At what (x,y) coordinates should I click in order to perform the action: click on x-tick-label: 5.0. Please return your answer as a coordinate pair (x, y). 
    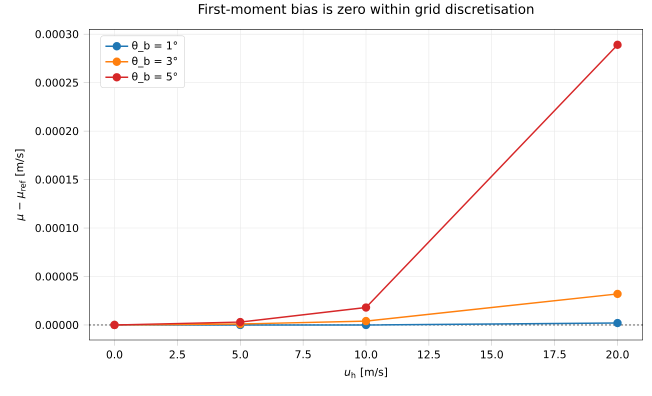
    Looking at the image, I should click on (240, 354).